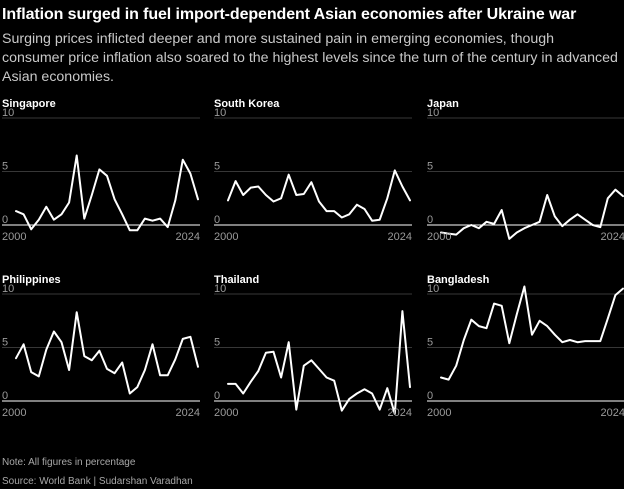 This screenshot has height=489, width=624. I want to click on y-tick-label: 10, so click(220, 113).